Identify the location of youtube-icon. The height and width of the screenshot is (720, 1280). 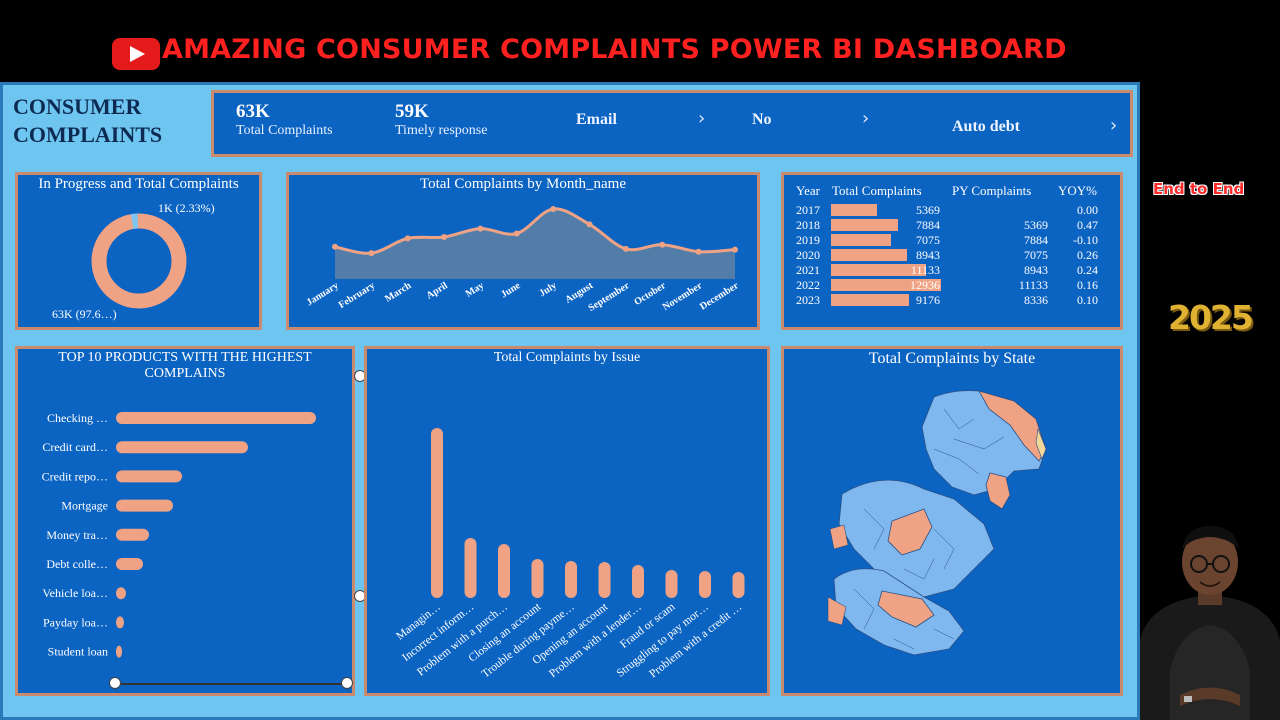
(136, 54).